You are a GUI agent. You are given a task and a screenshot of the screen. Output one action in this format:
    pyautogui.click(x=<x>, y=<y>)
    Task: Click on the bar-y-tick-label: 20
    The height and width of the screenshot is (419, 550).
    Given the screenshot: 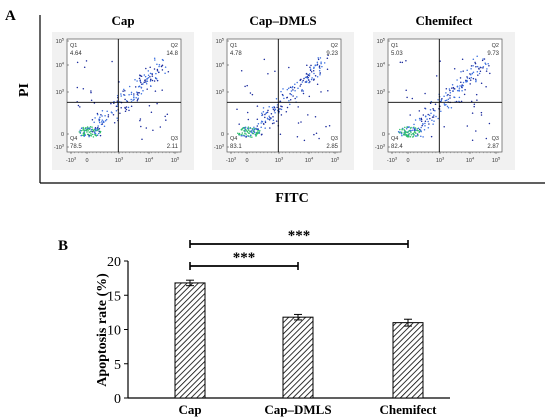 What is the action you would take?
    pyautogui.click(x=114, y=262)
    